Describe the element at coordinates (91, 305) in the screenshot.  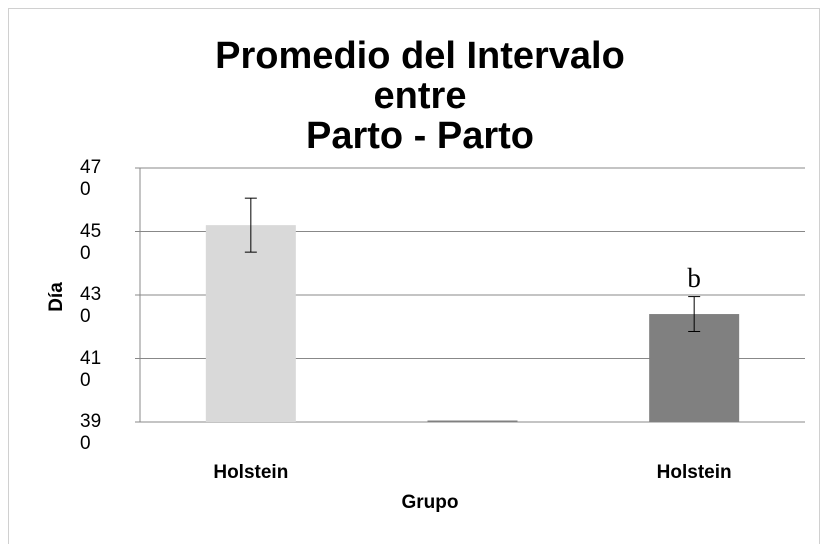
I see `y-tick-label: 430` at that location.